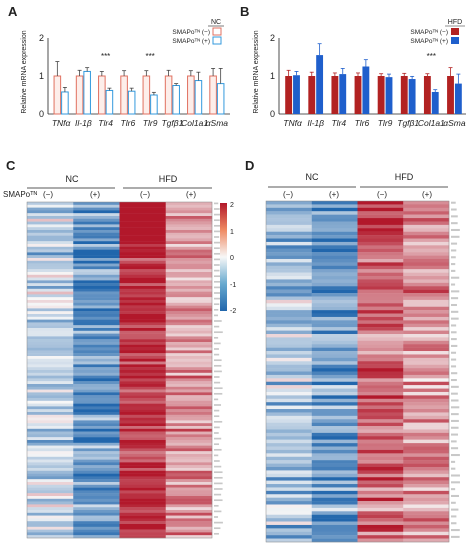 The image size is (473, 550). I want to click on y-tick-label-b-0: 0, so click(272, 114).